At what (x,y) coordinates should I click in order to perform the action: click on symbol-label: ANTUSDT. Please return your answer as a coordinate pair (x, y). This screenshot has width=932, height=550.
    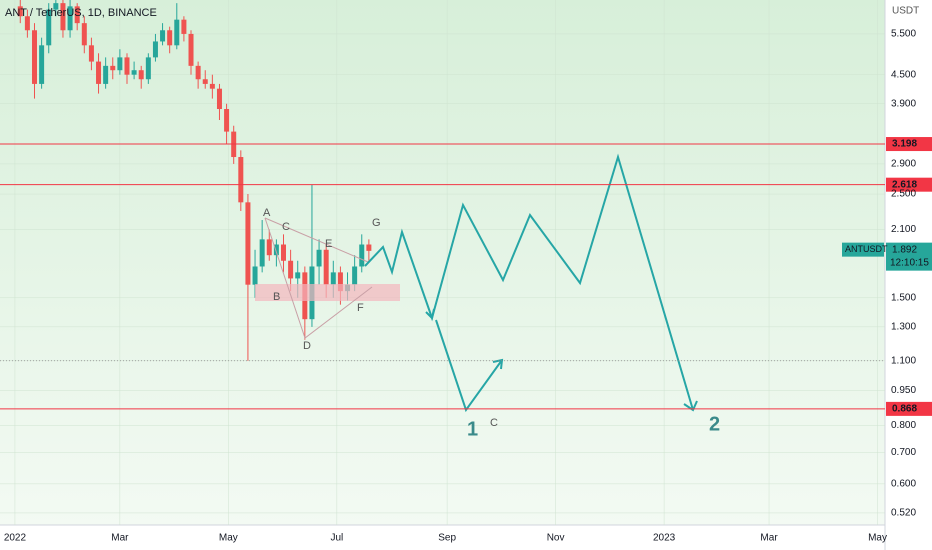
    Looking at the image, I should click on (866, 249).